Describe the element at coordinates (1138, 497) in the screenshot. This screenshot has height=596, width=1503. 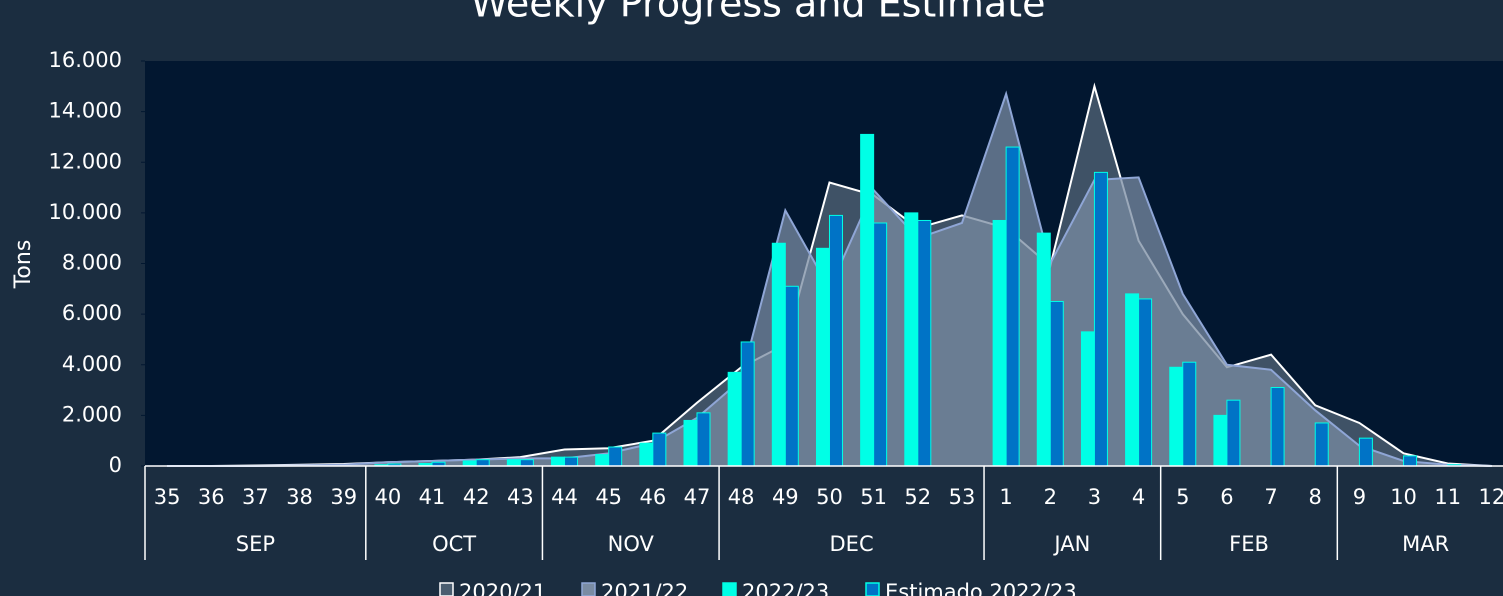
I see `x-tick-label: 4` at that location.